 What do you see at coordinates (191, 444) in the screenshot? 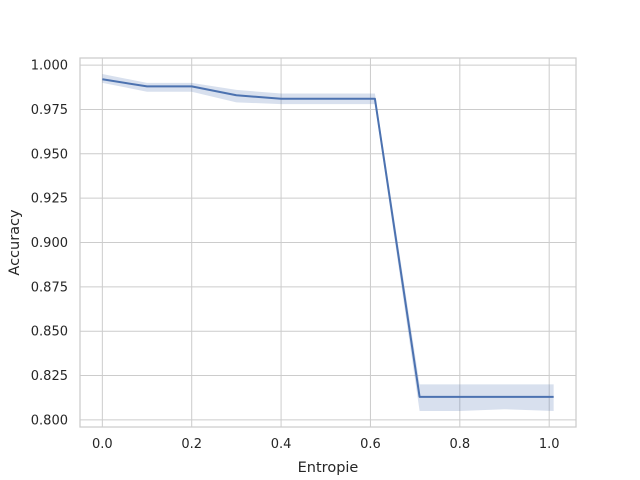
I see `x-tick-label: 0.2` at bounding box center [191, 444].